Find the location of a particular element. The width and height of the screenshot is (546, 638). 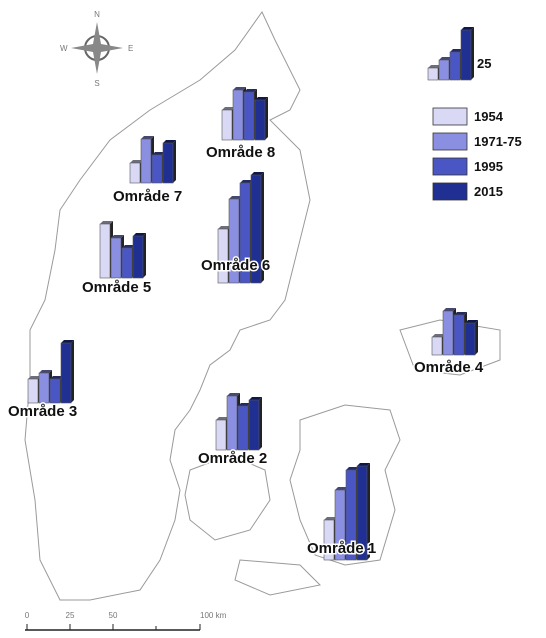

region-label: Område 1 is located at coordinates (341, 548).